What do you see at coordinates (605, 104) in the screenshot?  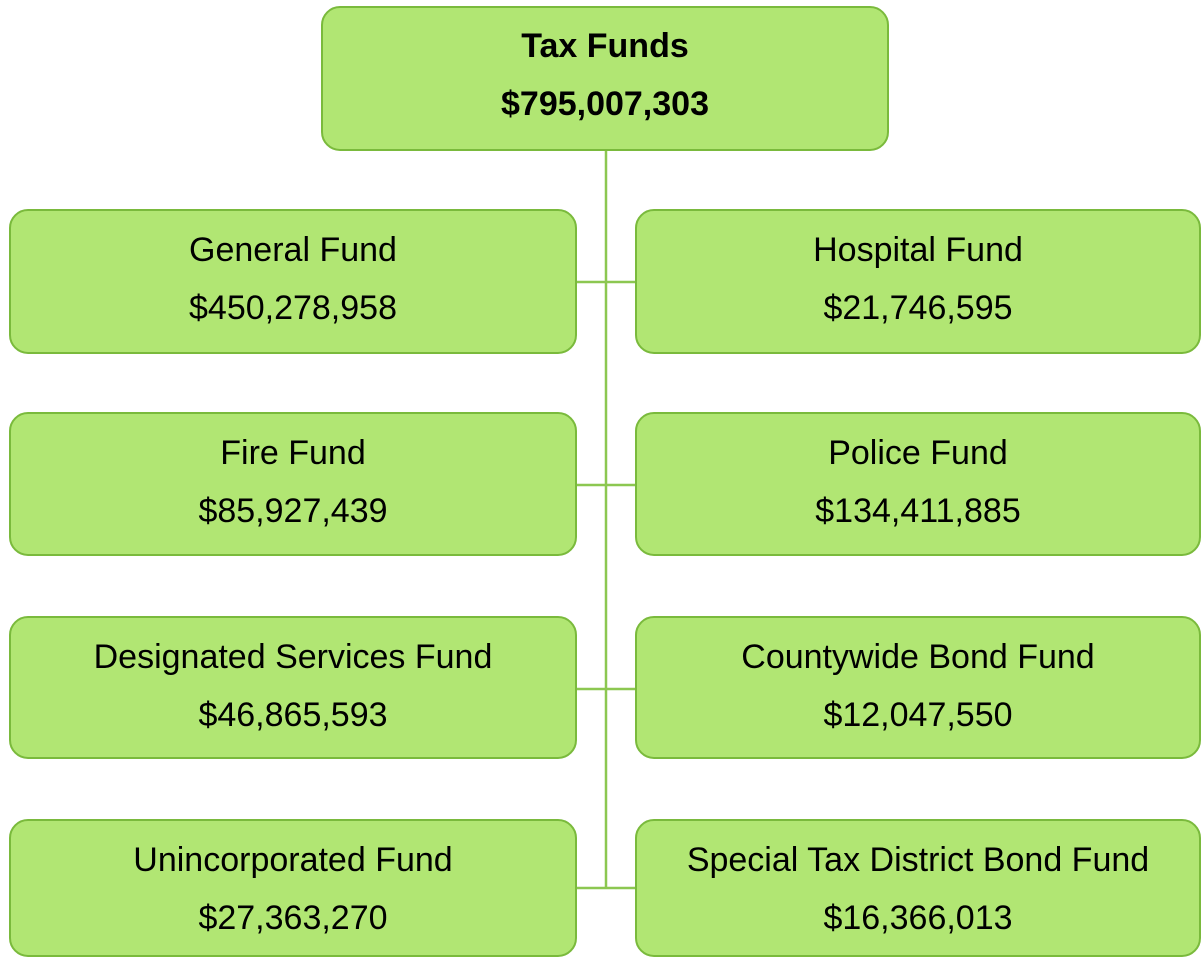 I see `root-amount: $795,007,303` at bounding box center [605, 104].